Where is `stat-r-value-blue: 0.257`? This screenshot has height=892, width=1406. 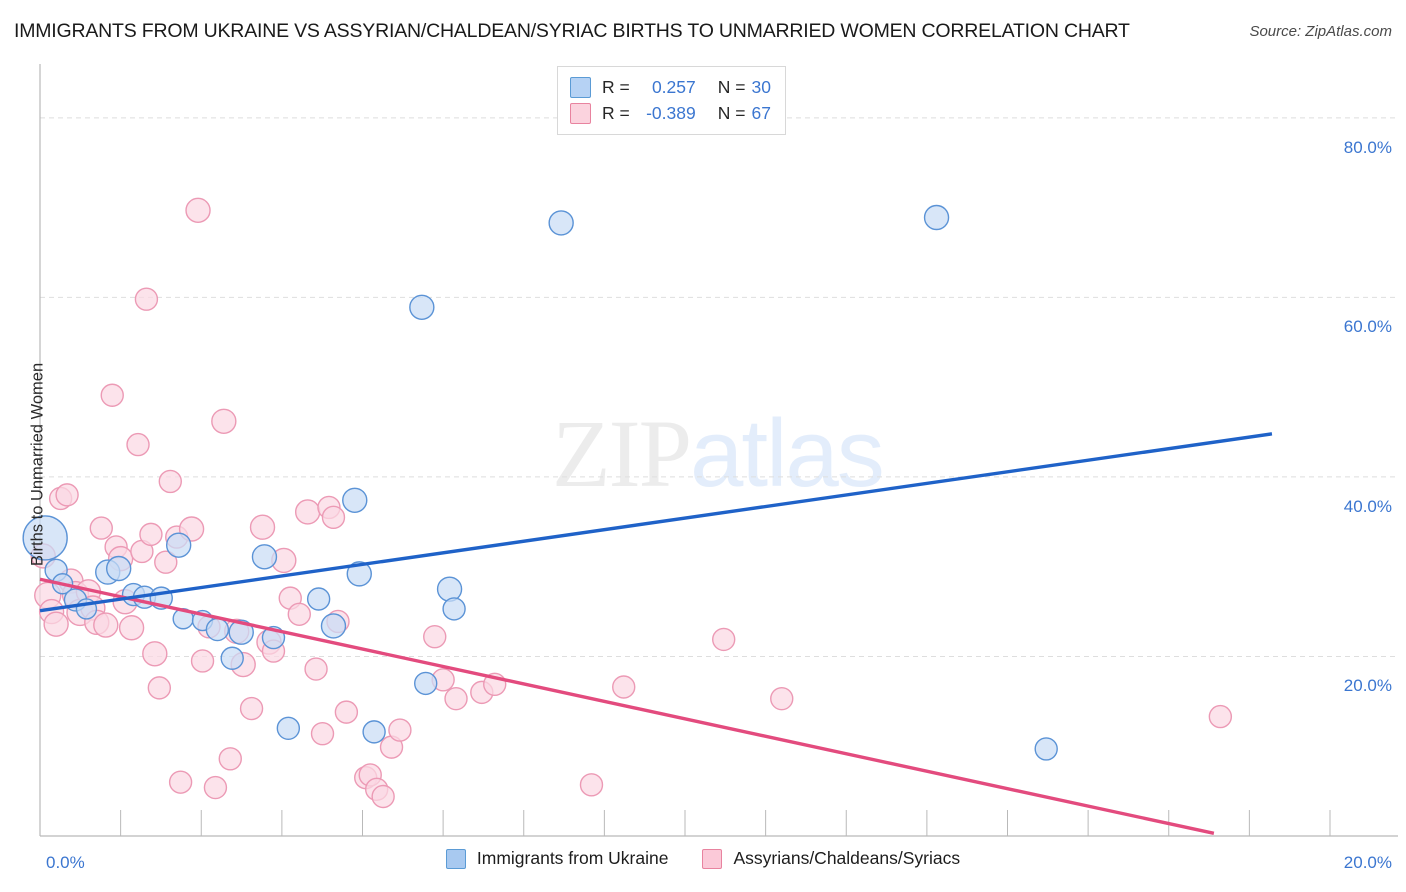
stat-r-value-blue: 0.257 is located at coordinates (673, 86).